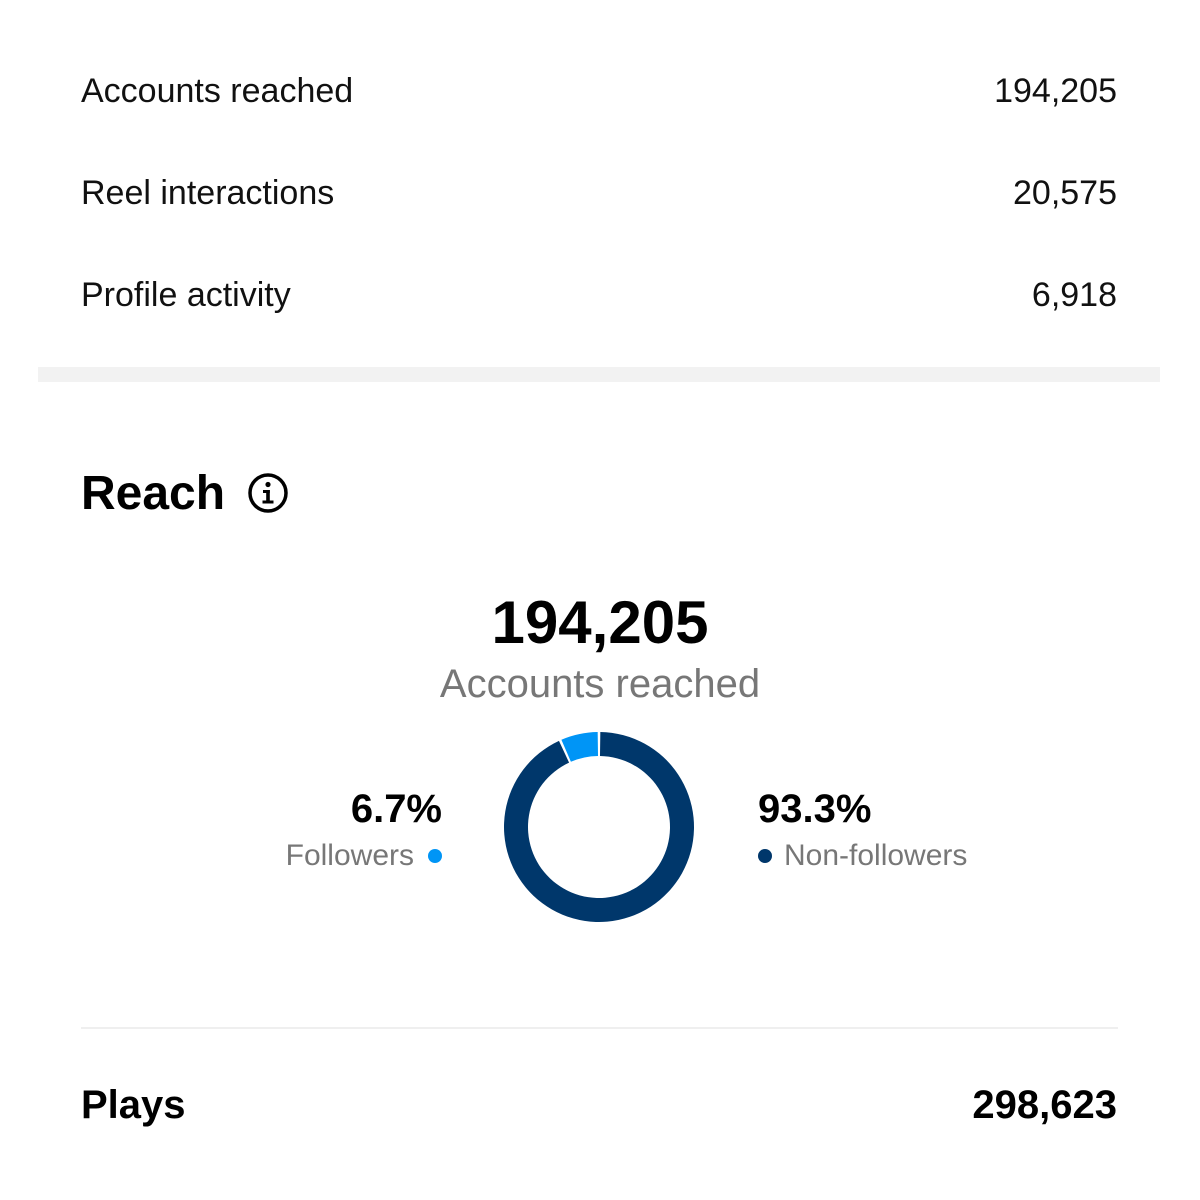 This screenshot has width=1200, height=1200. I want to click on info-icon, so click(268, 493).